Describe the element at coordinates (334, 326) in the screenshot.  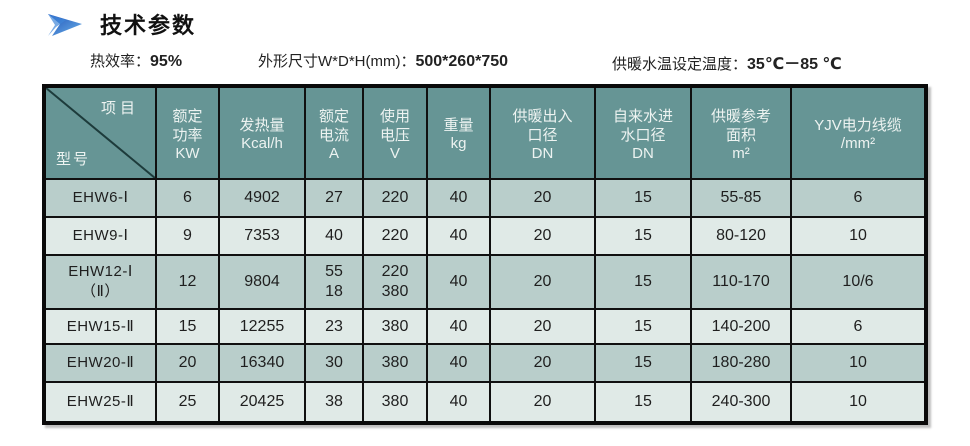
I see `value-line: 23` at that location.